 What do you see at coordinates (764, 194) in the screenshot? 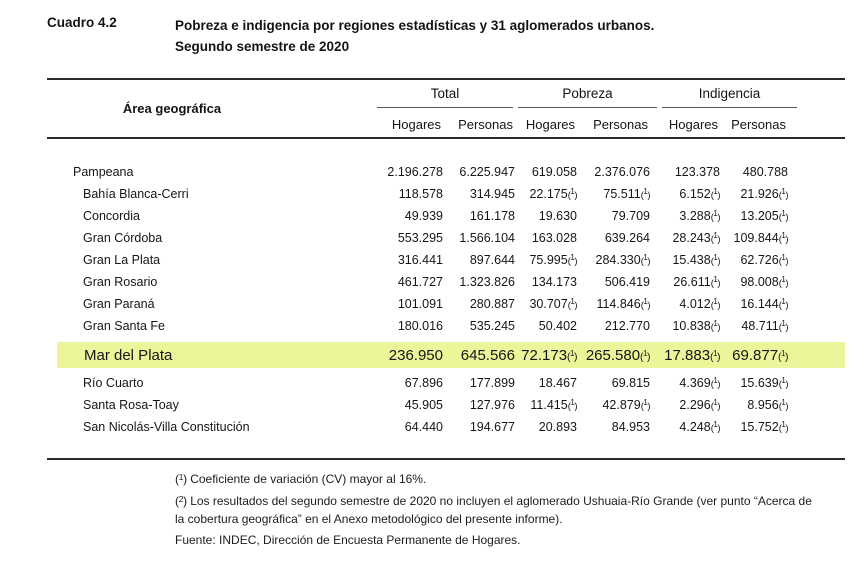
I see `value-cell: 21.926(1)` at bounding box center [764, 194].